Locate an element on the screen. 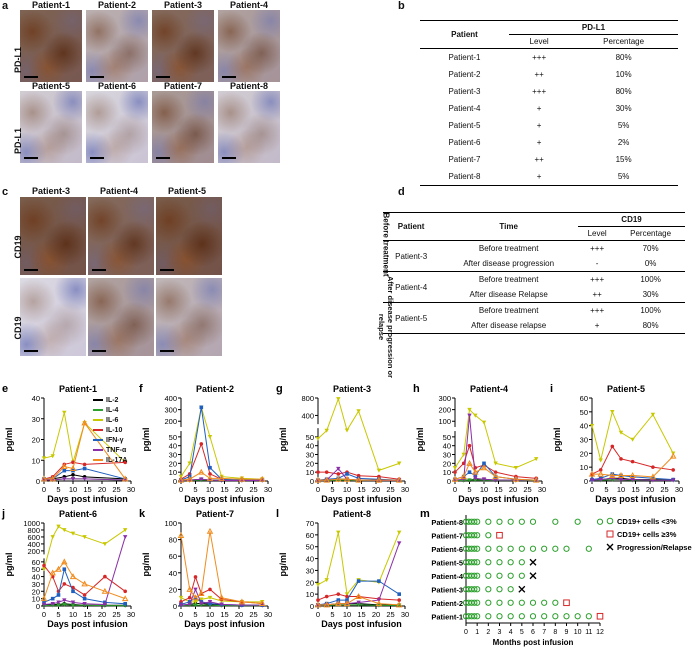 The width and height of the screenshot is (694, 658). chart-title: Patient-2 is located at coordinates (215, 389).